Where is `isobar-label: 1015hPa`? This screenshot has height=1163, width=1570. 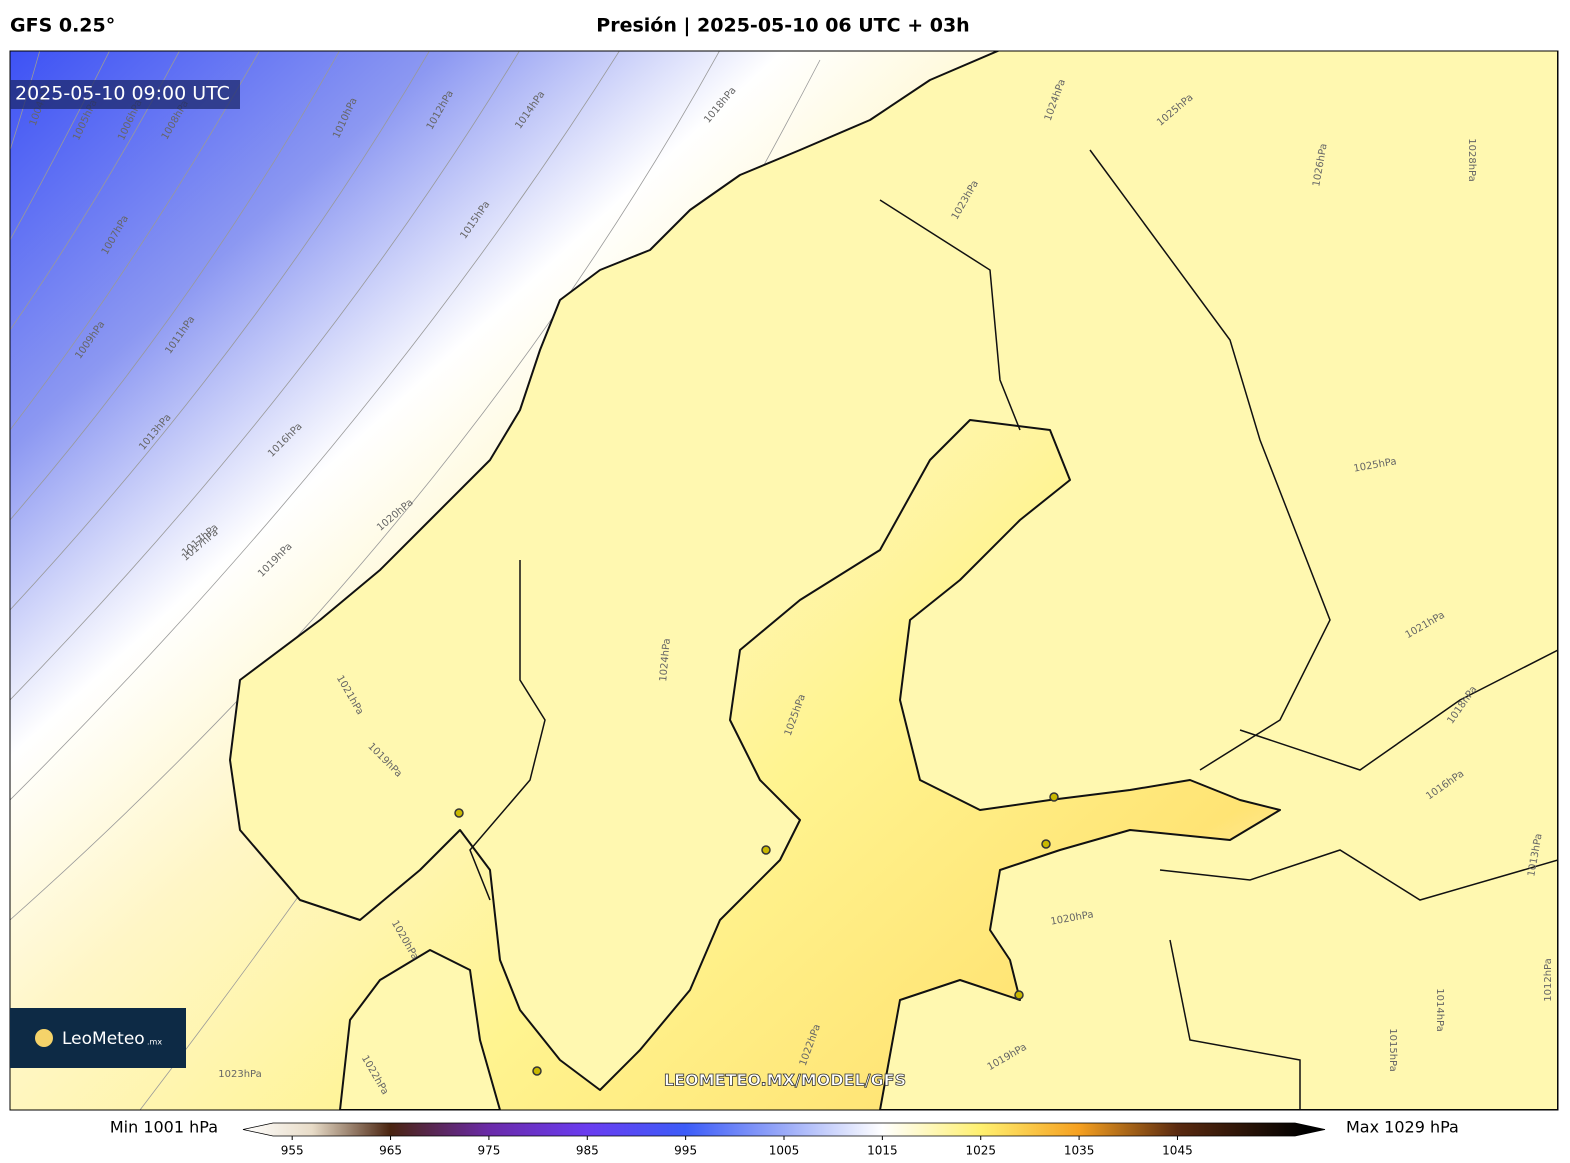 isobar-label: 1015hPa is located at coordinates (1392, 1050).